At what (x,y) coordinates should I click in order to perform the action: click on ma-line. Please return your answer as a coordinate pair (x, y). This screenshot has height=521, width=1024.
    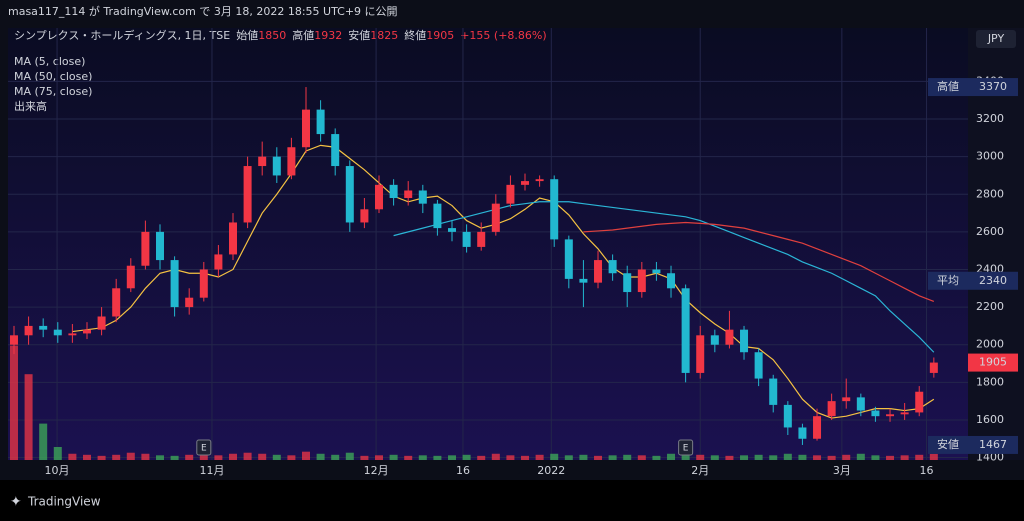
    Looking at the image, I should click on (759, 262).